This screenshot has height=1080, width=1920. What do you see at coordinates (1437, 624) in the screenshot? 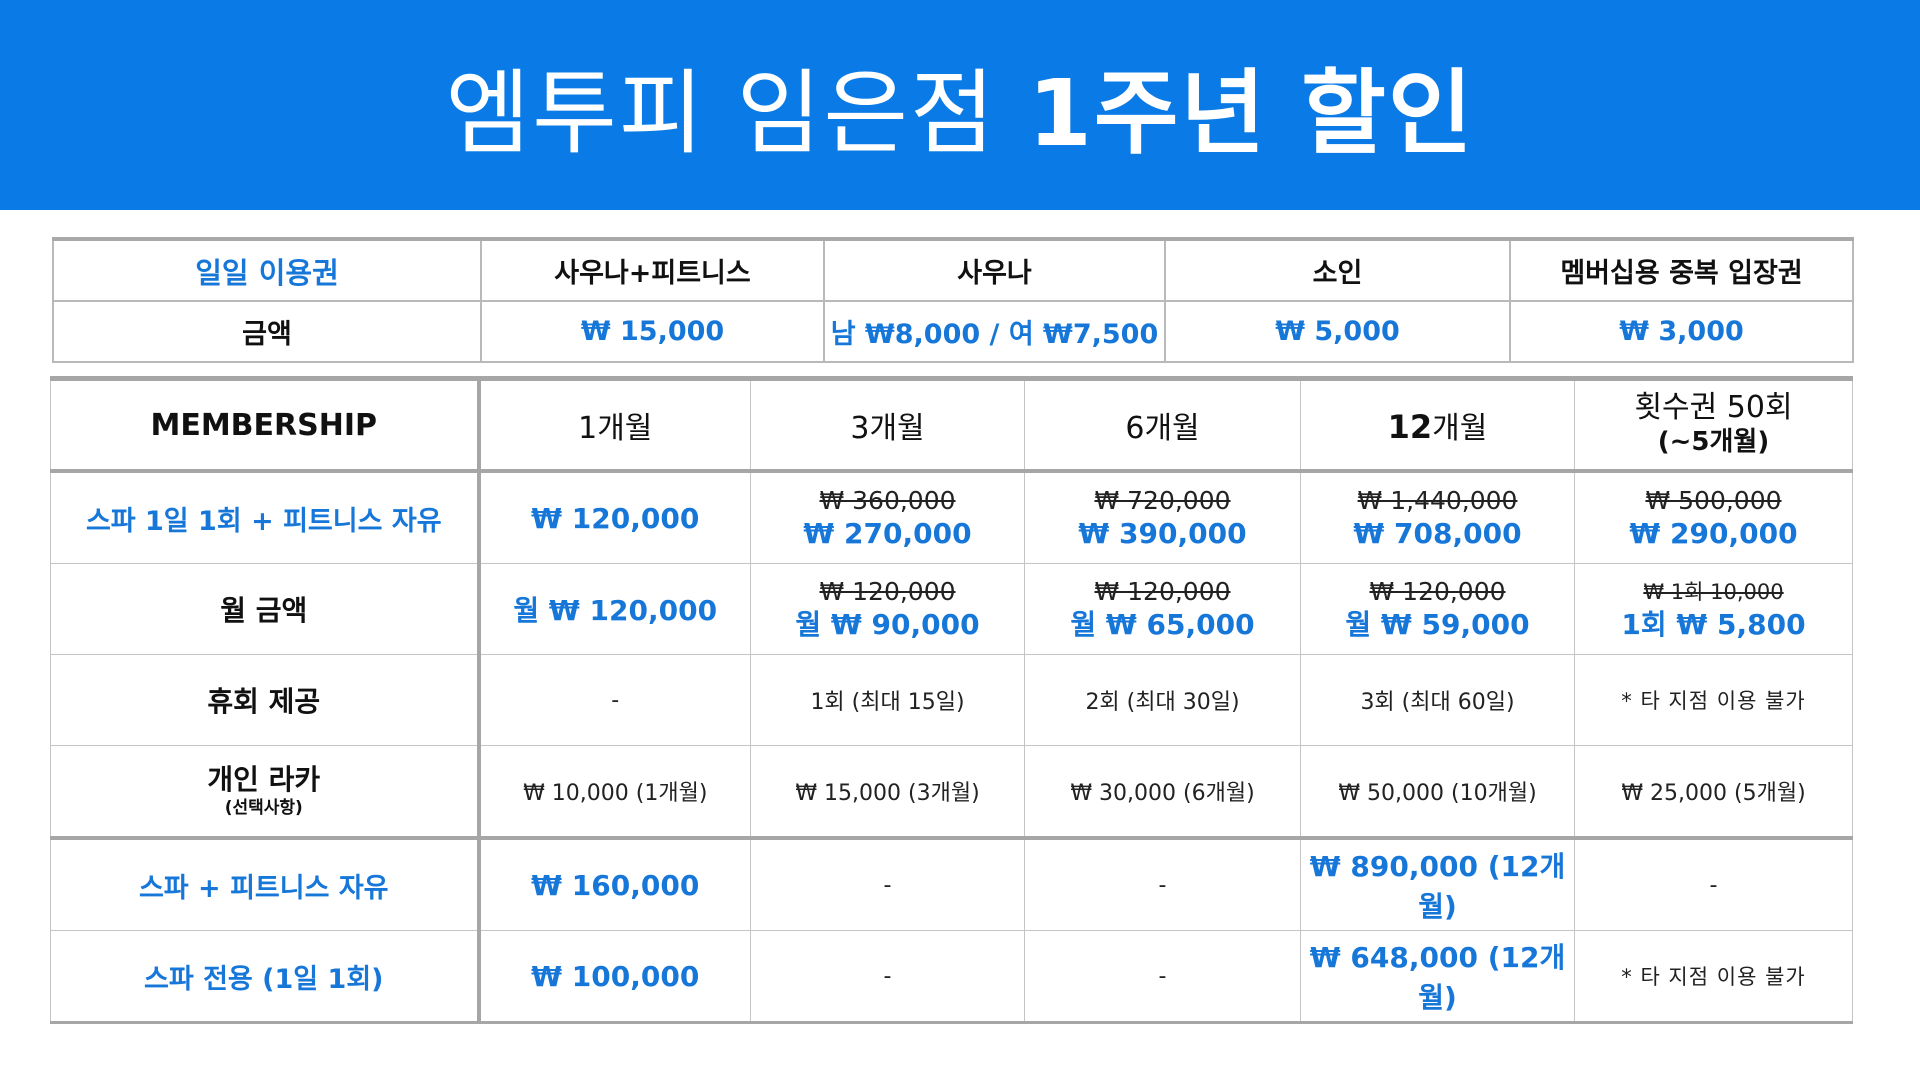
I see `sale-price: 월 ₩ 59,000` at bounding box center [1437, 624].